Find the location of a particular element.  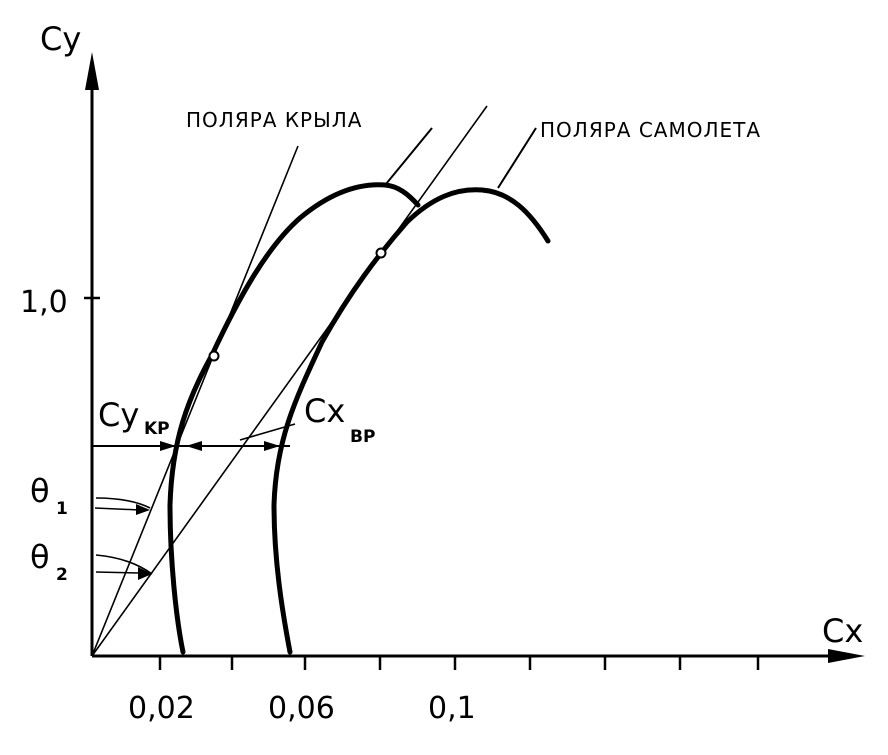

wing-caption-leader is located at coordinates (409, 156).